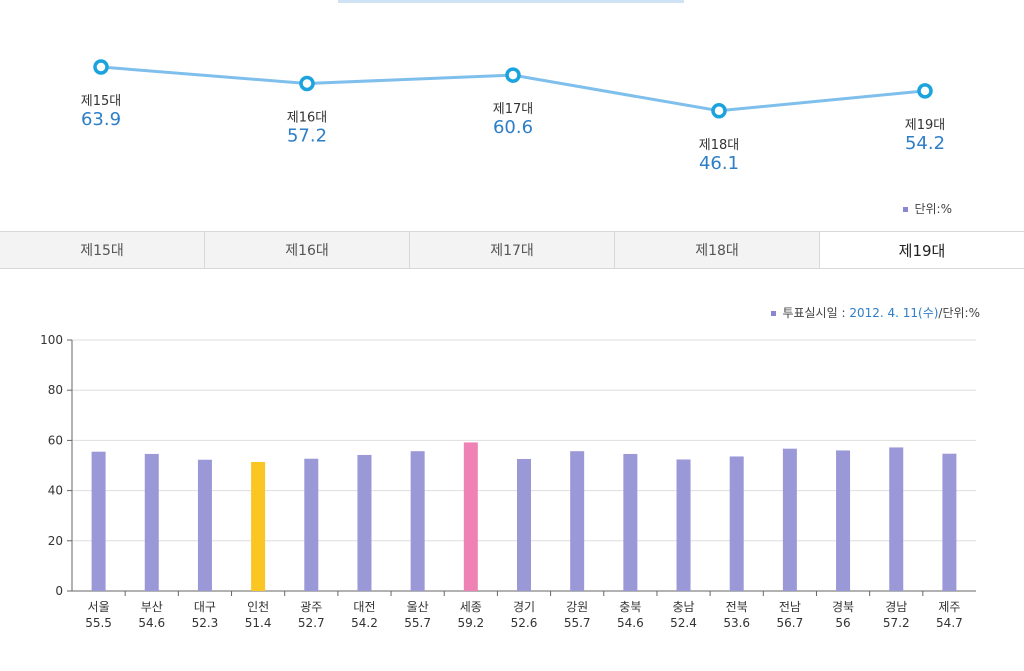  Describe the element at coordinates (311, 623) in the screenshot. I see `bar-value-label: 52.7` at that location.